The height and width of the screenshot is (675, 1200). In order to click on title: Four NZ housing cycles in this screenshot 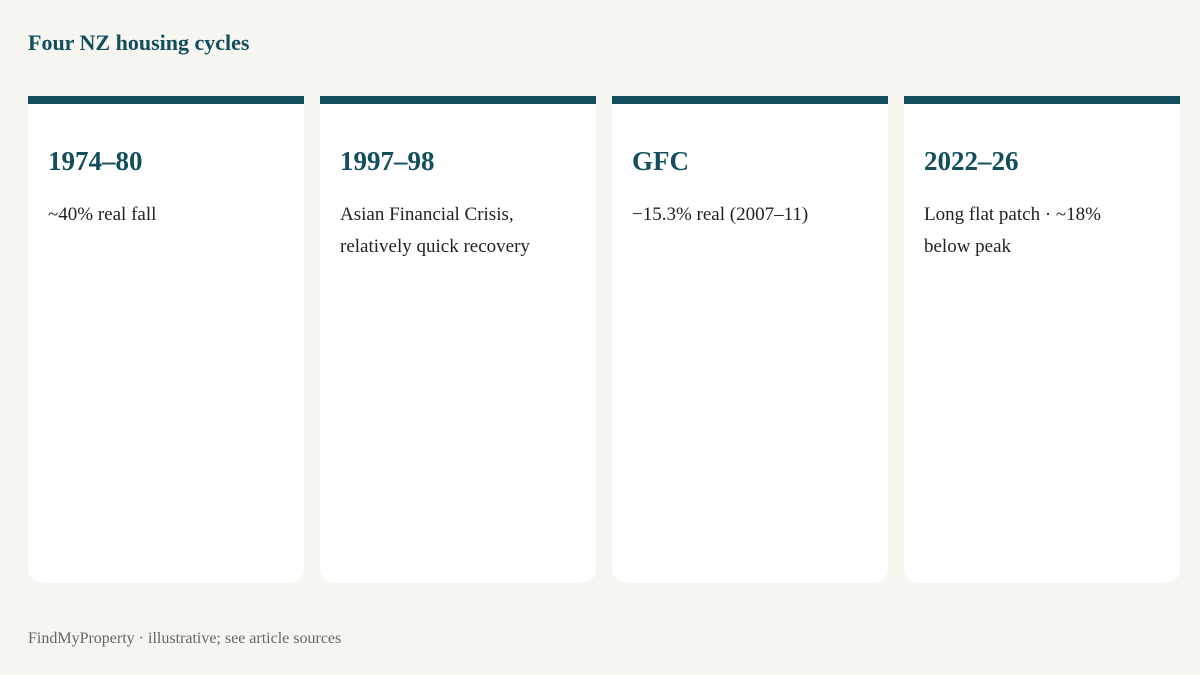, I will do `click(139, 42)`.